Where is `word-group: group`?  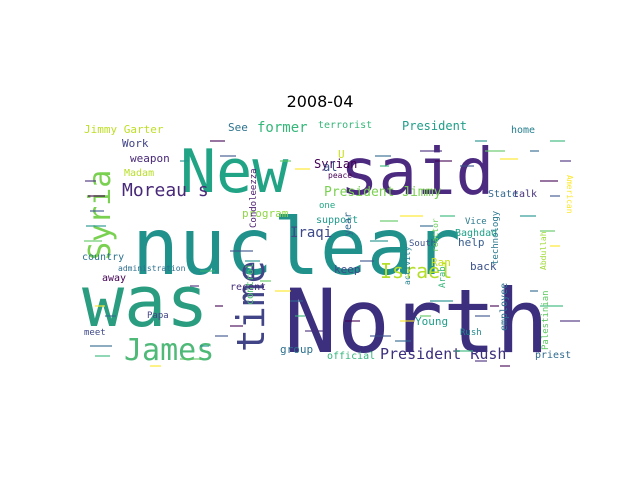 word-group: group is located at coordinates (296, 349).